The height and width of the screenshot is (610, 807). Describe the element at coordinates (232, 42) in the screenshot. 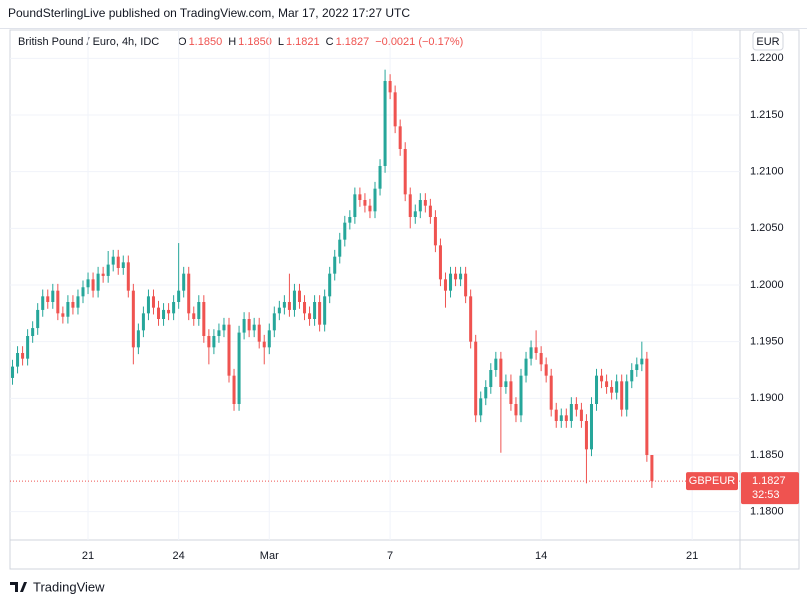

I see `legend-key: H` at that location.